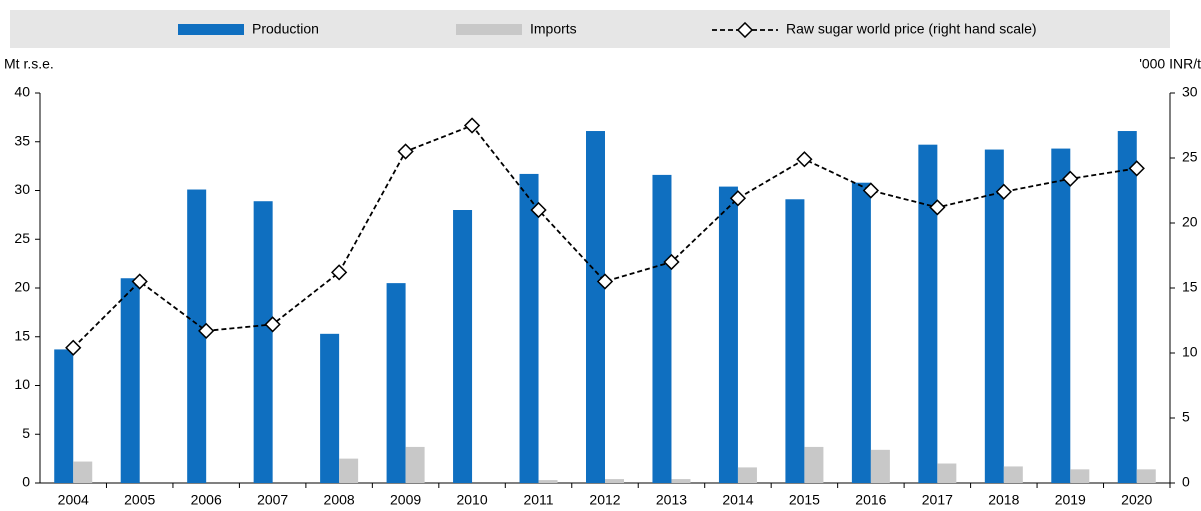 The image size is (1201, 511). I want to click on y2-tick-label: 5, so click(1186, 417).